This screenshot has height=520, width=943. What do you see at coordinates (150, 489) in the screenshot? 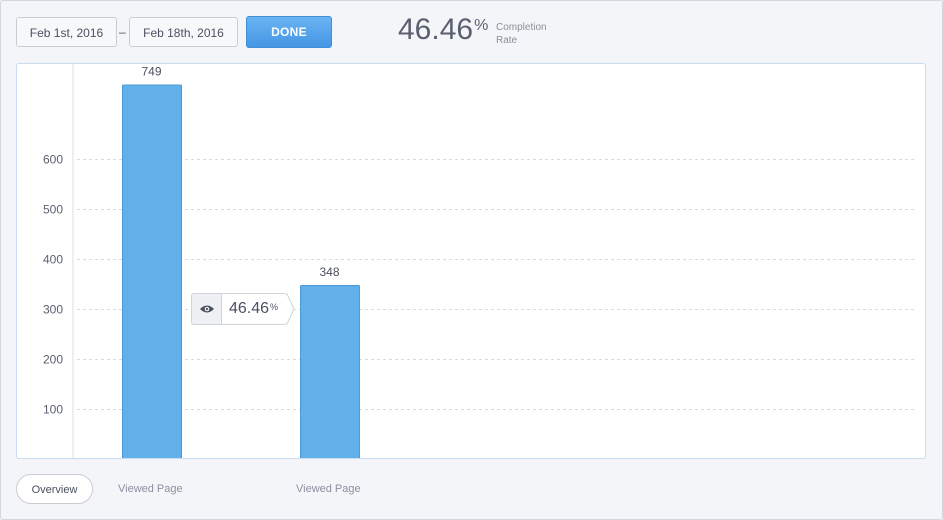
I see `tab-viewed-page-1: Viewed Page` at bounding box center [150, 489].